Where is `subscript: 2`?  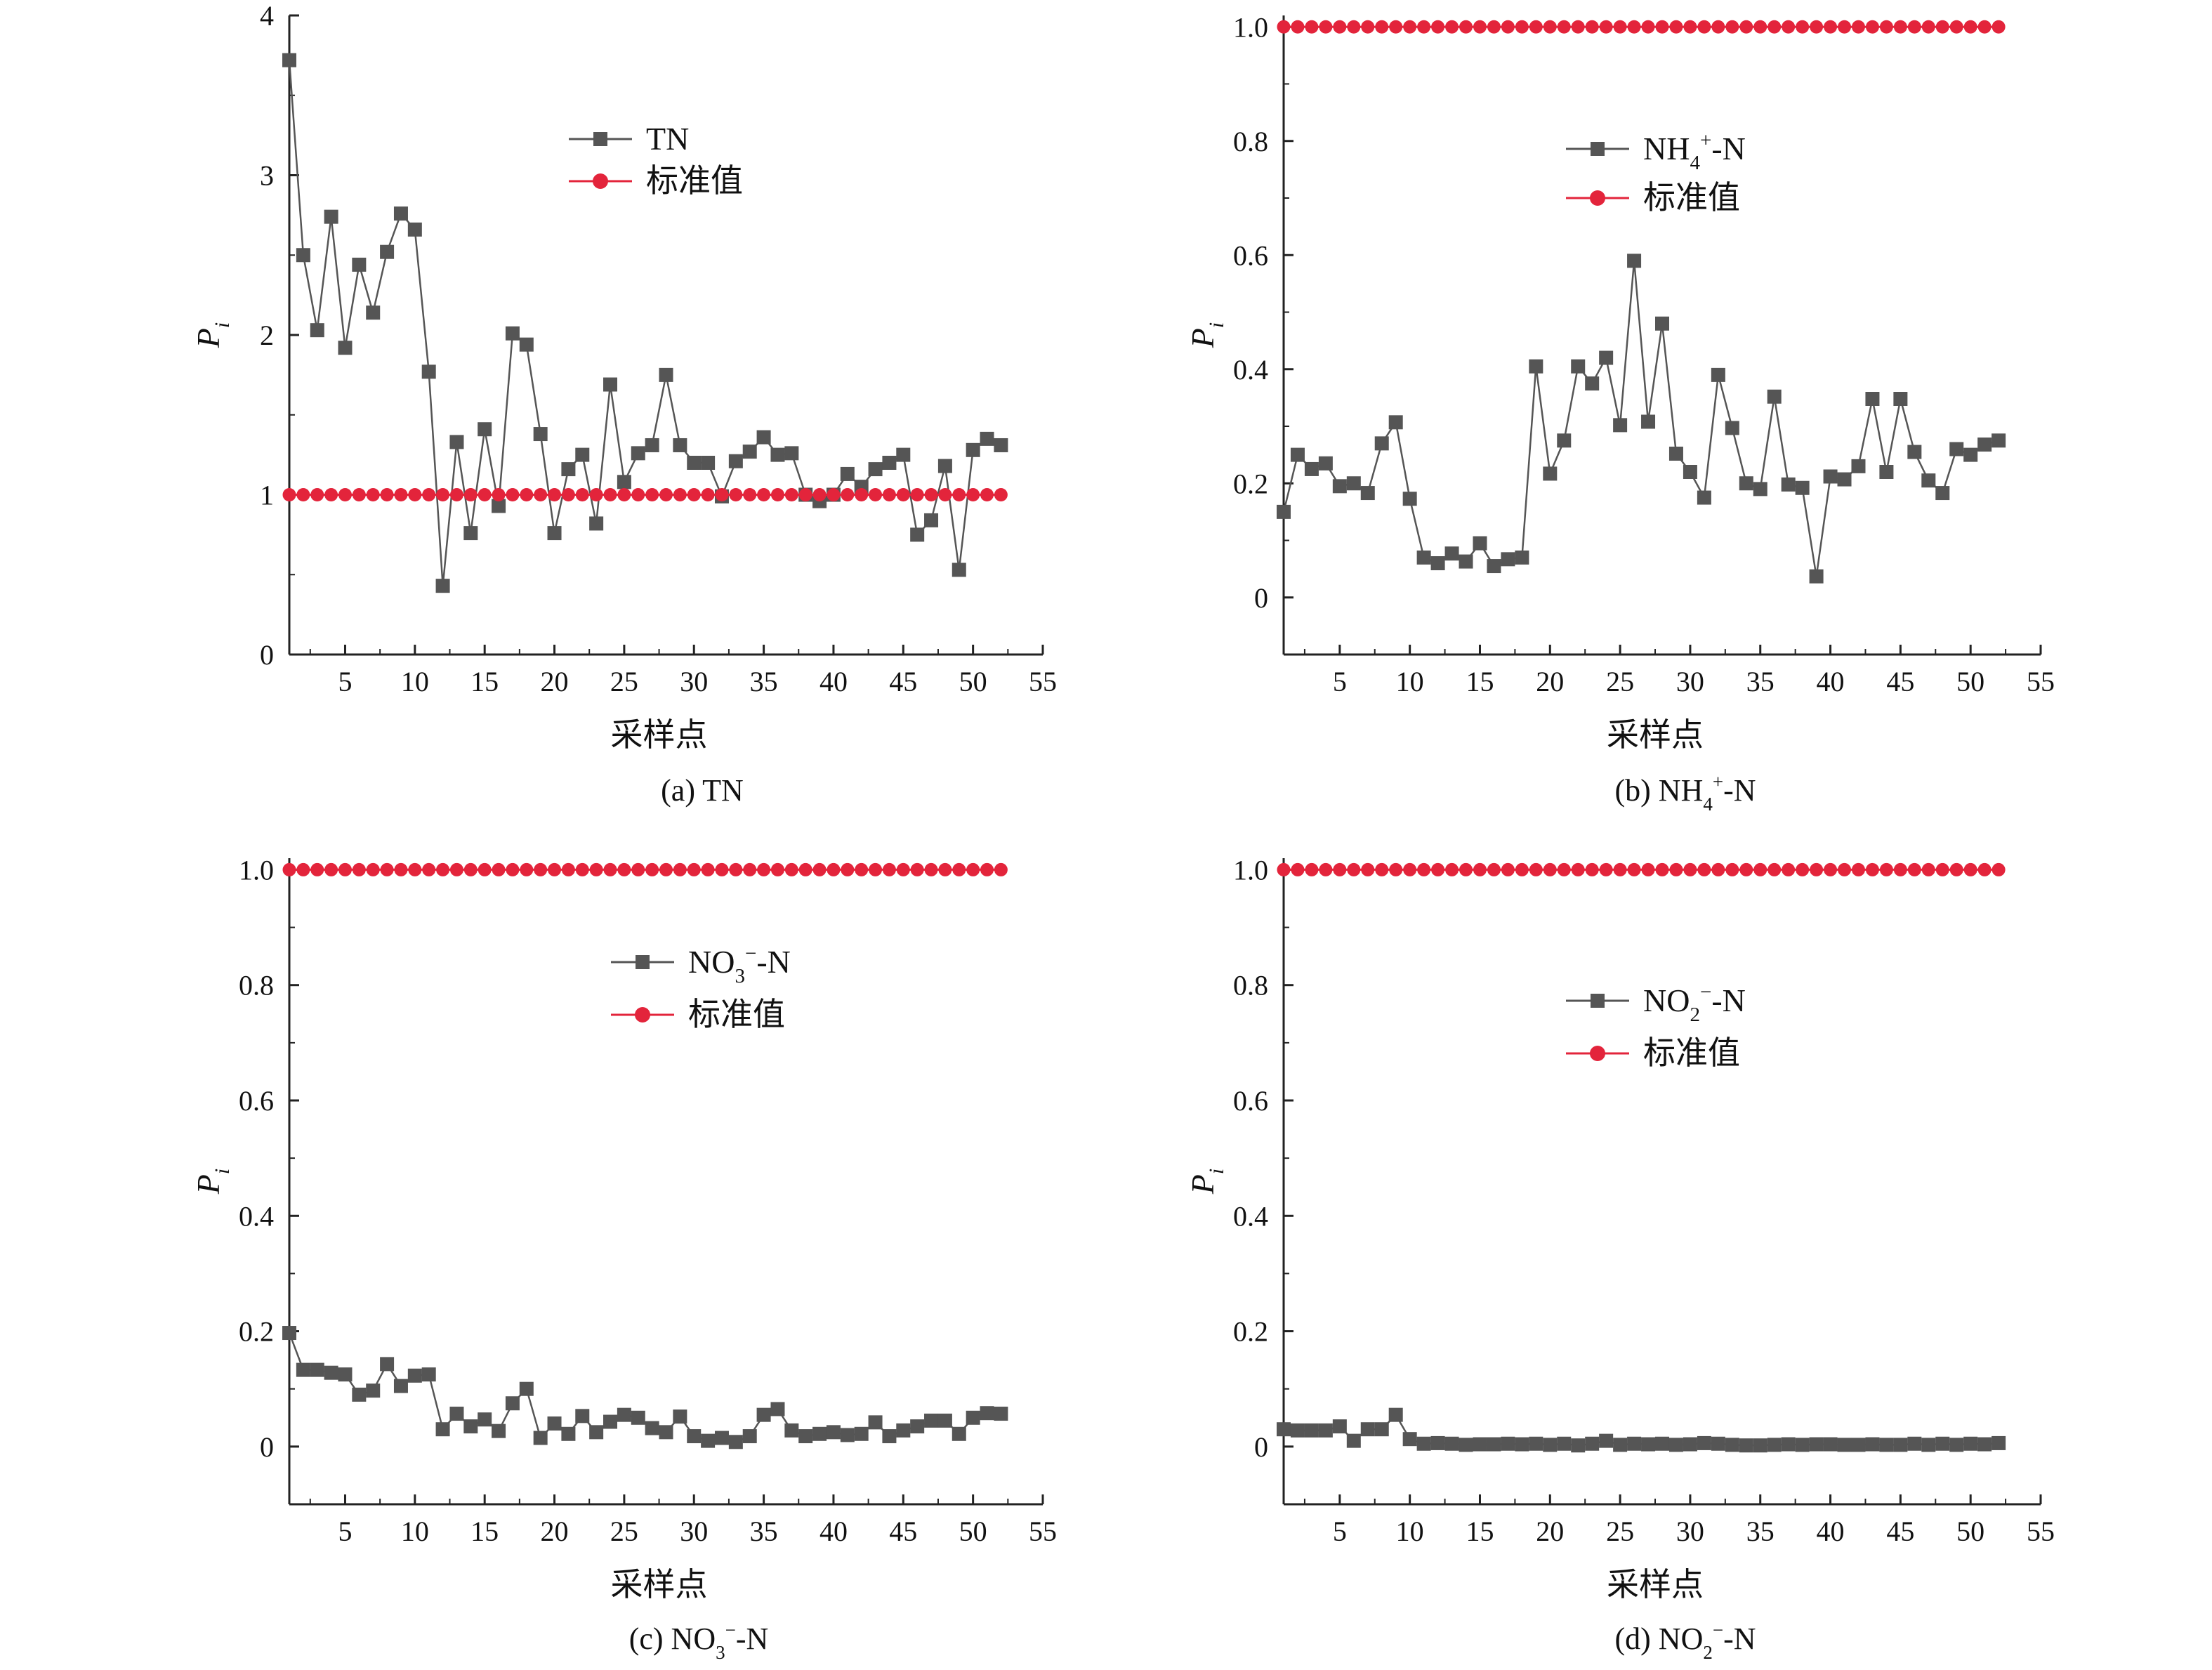
subscript: 2 is located at coordinates (1708, 1653).